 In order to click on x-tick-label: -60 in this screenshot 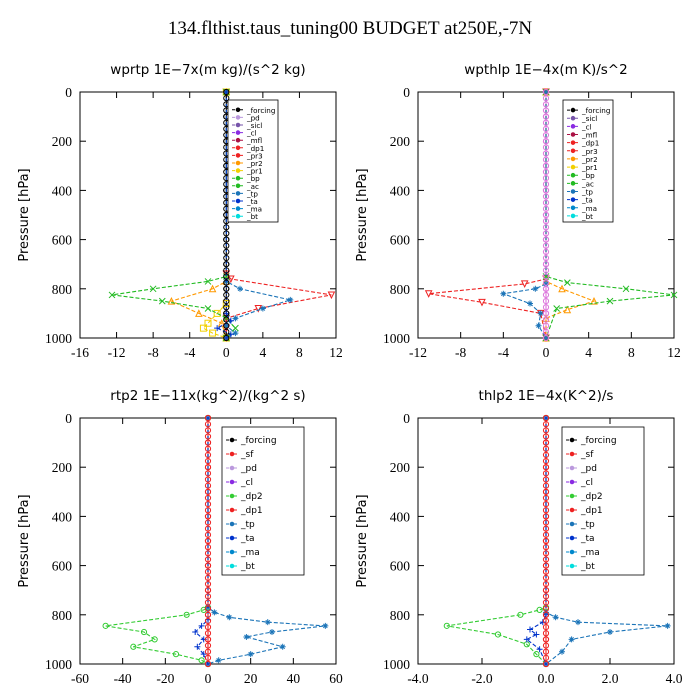, I will do `click(80, 678)`.